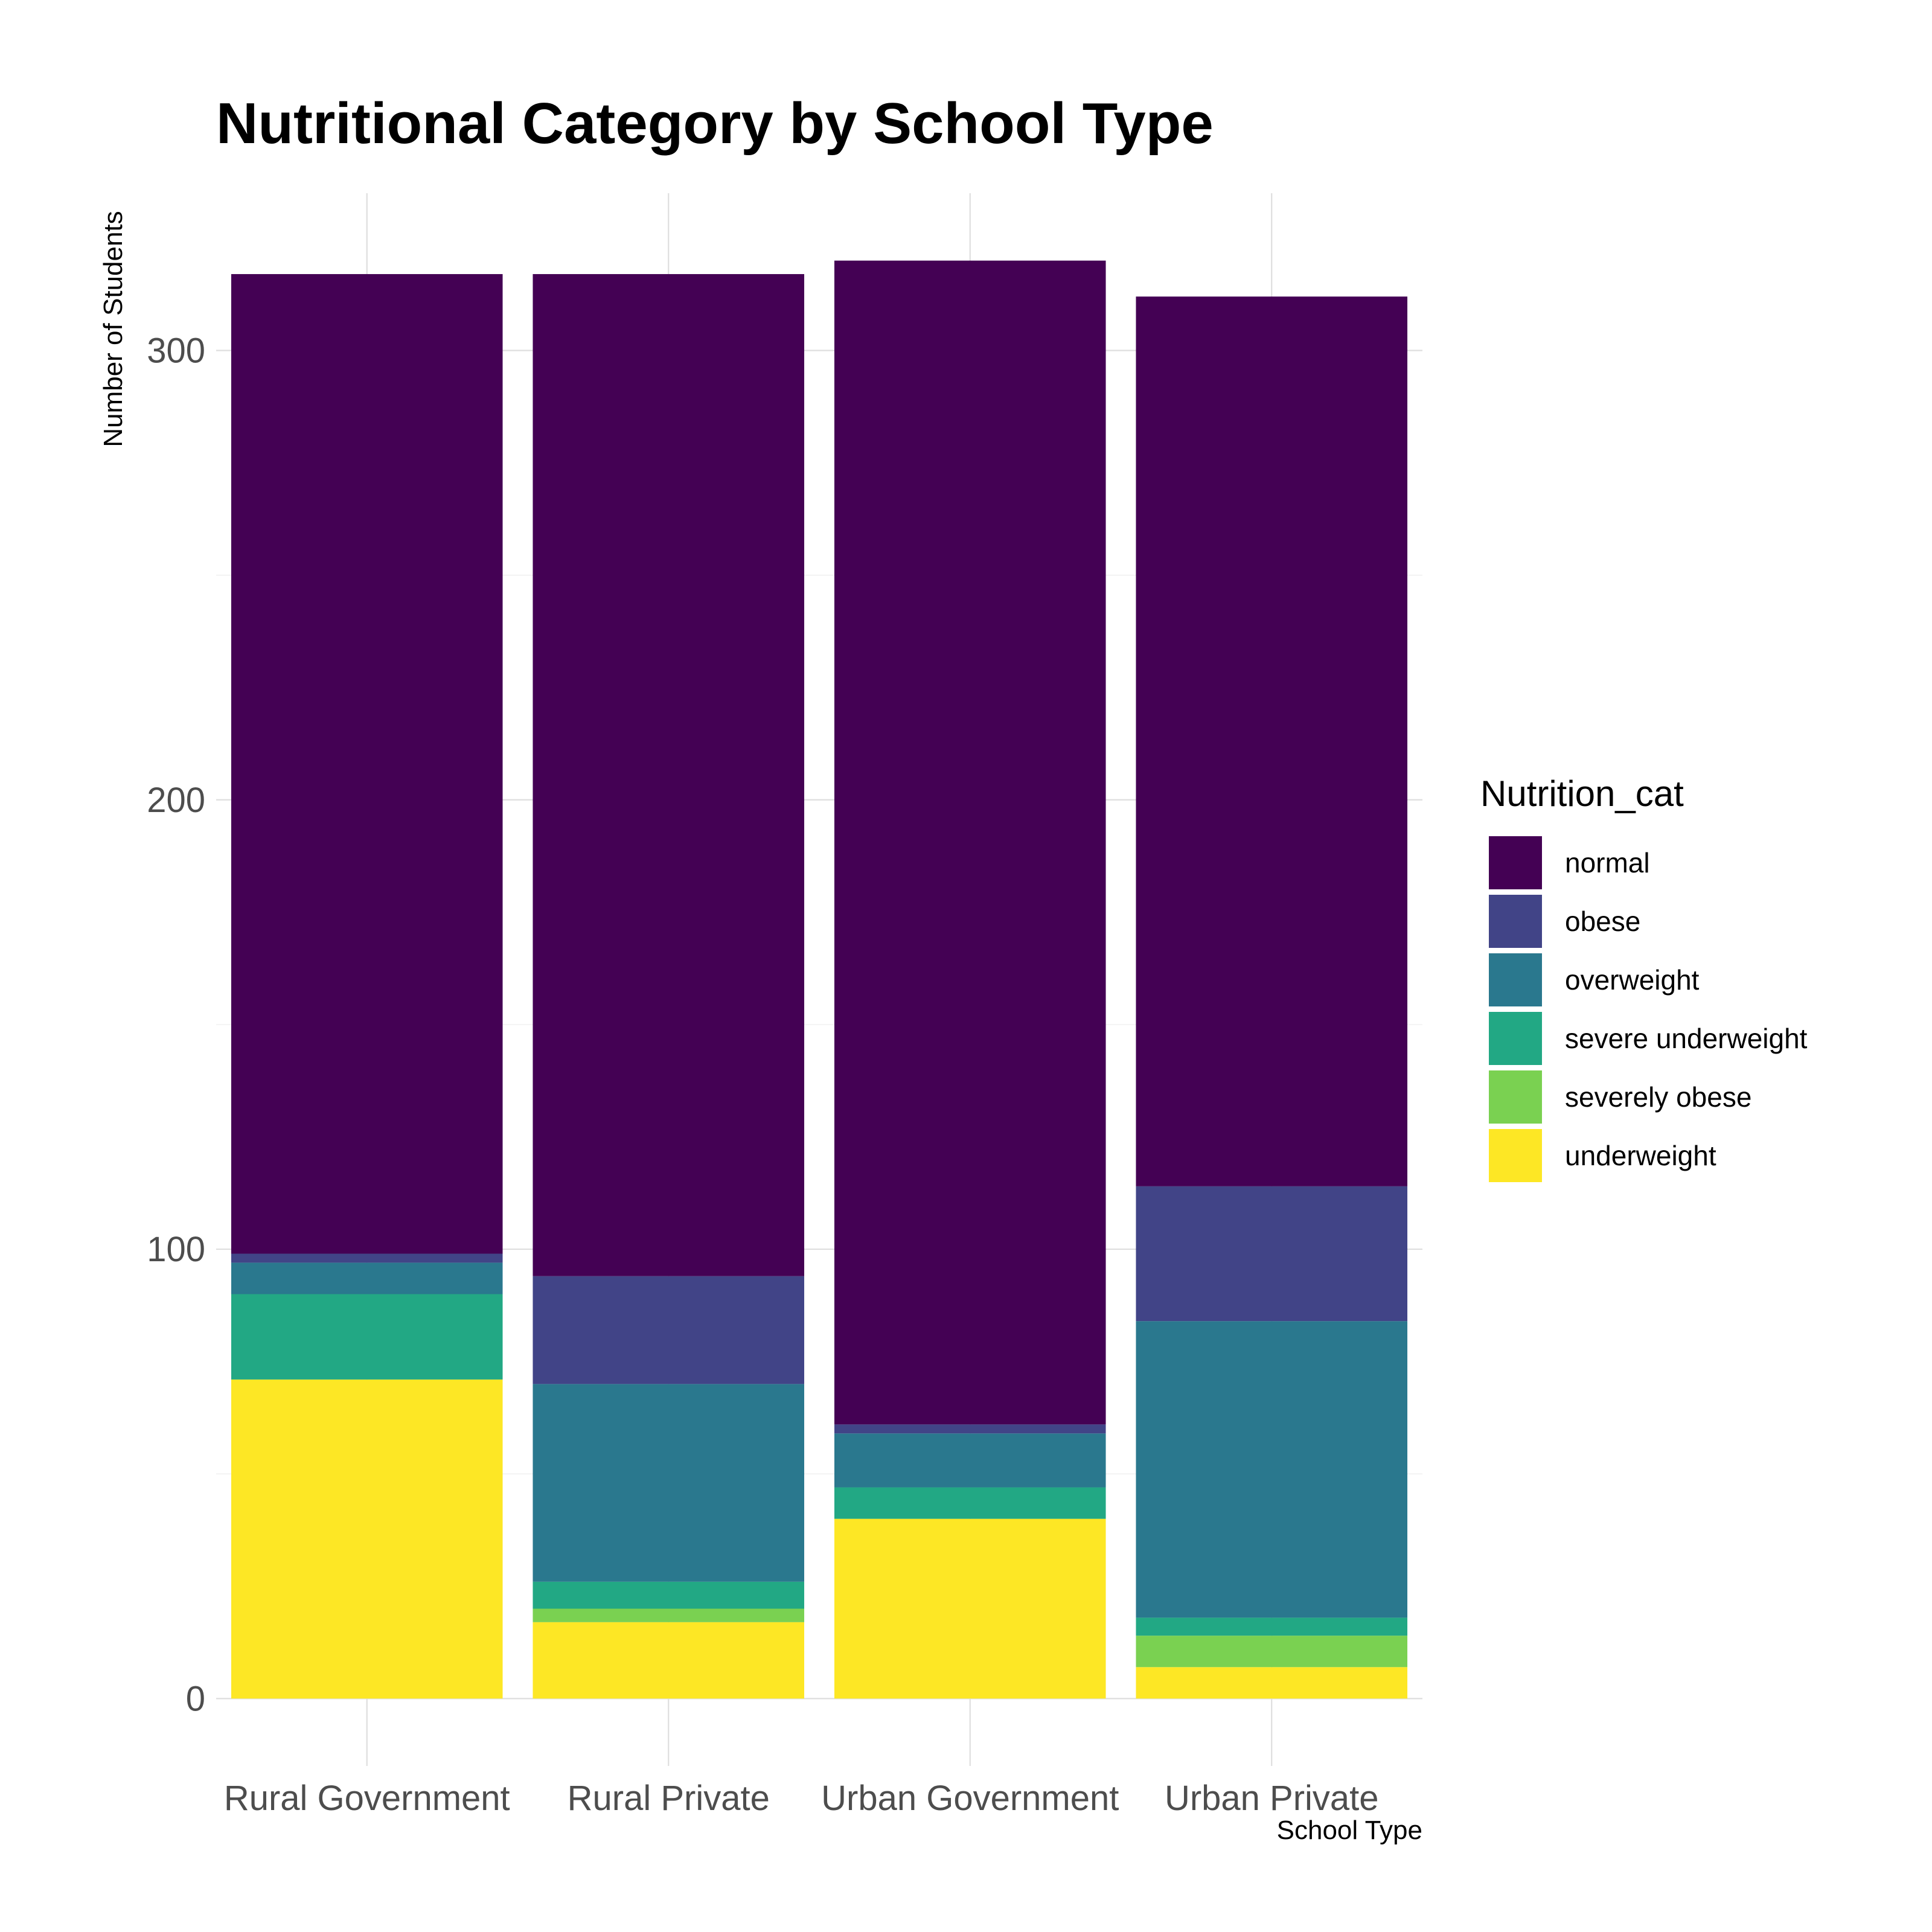  I want to click on legend-label: normal, so click(1607, 863).